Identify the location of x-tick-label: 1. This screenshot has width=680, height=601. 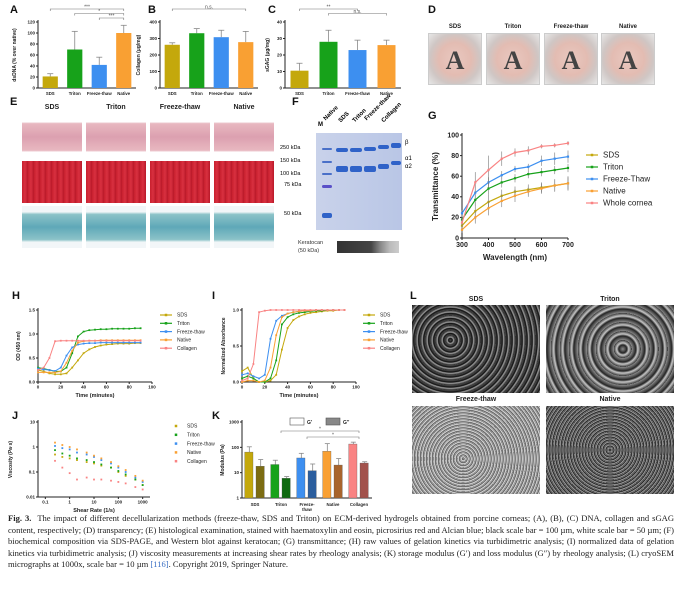
(69, 502).